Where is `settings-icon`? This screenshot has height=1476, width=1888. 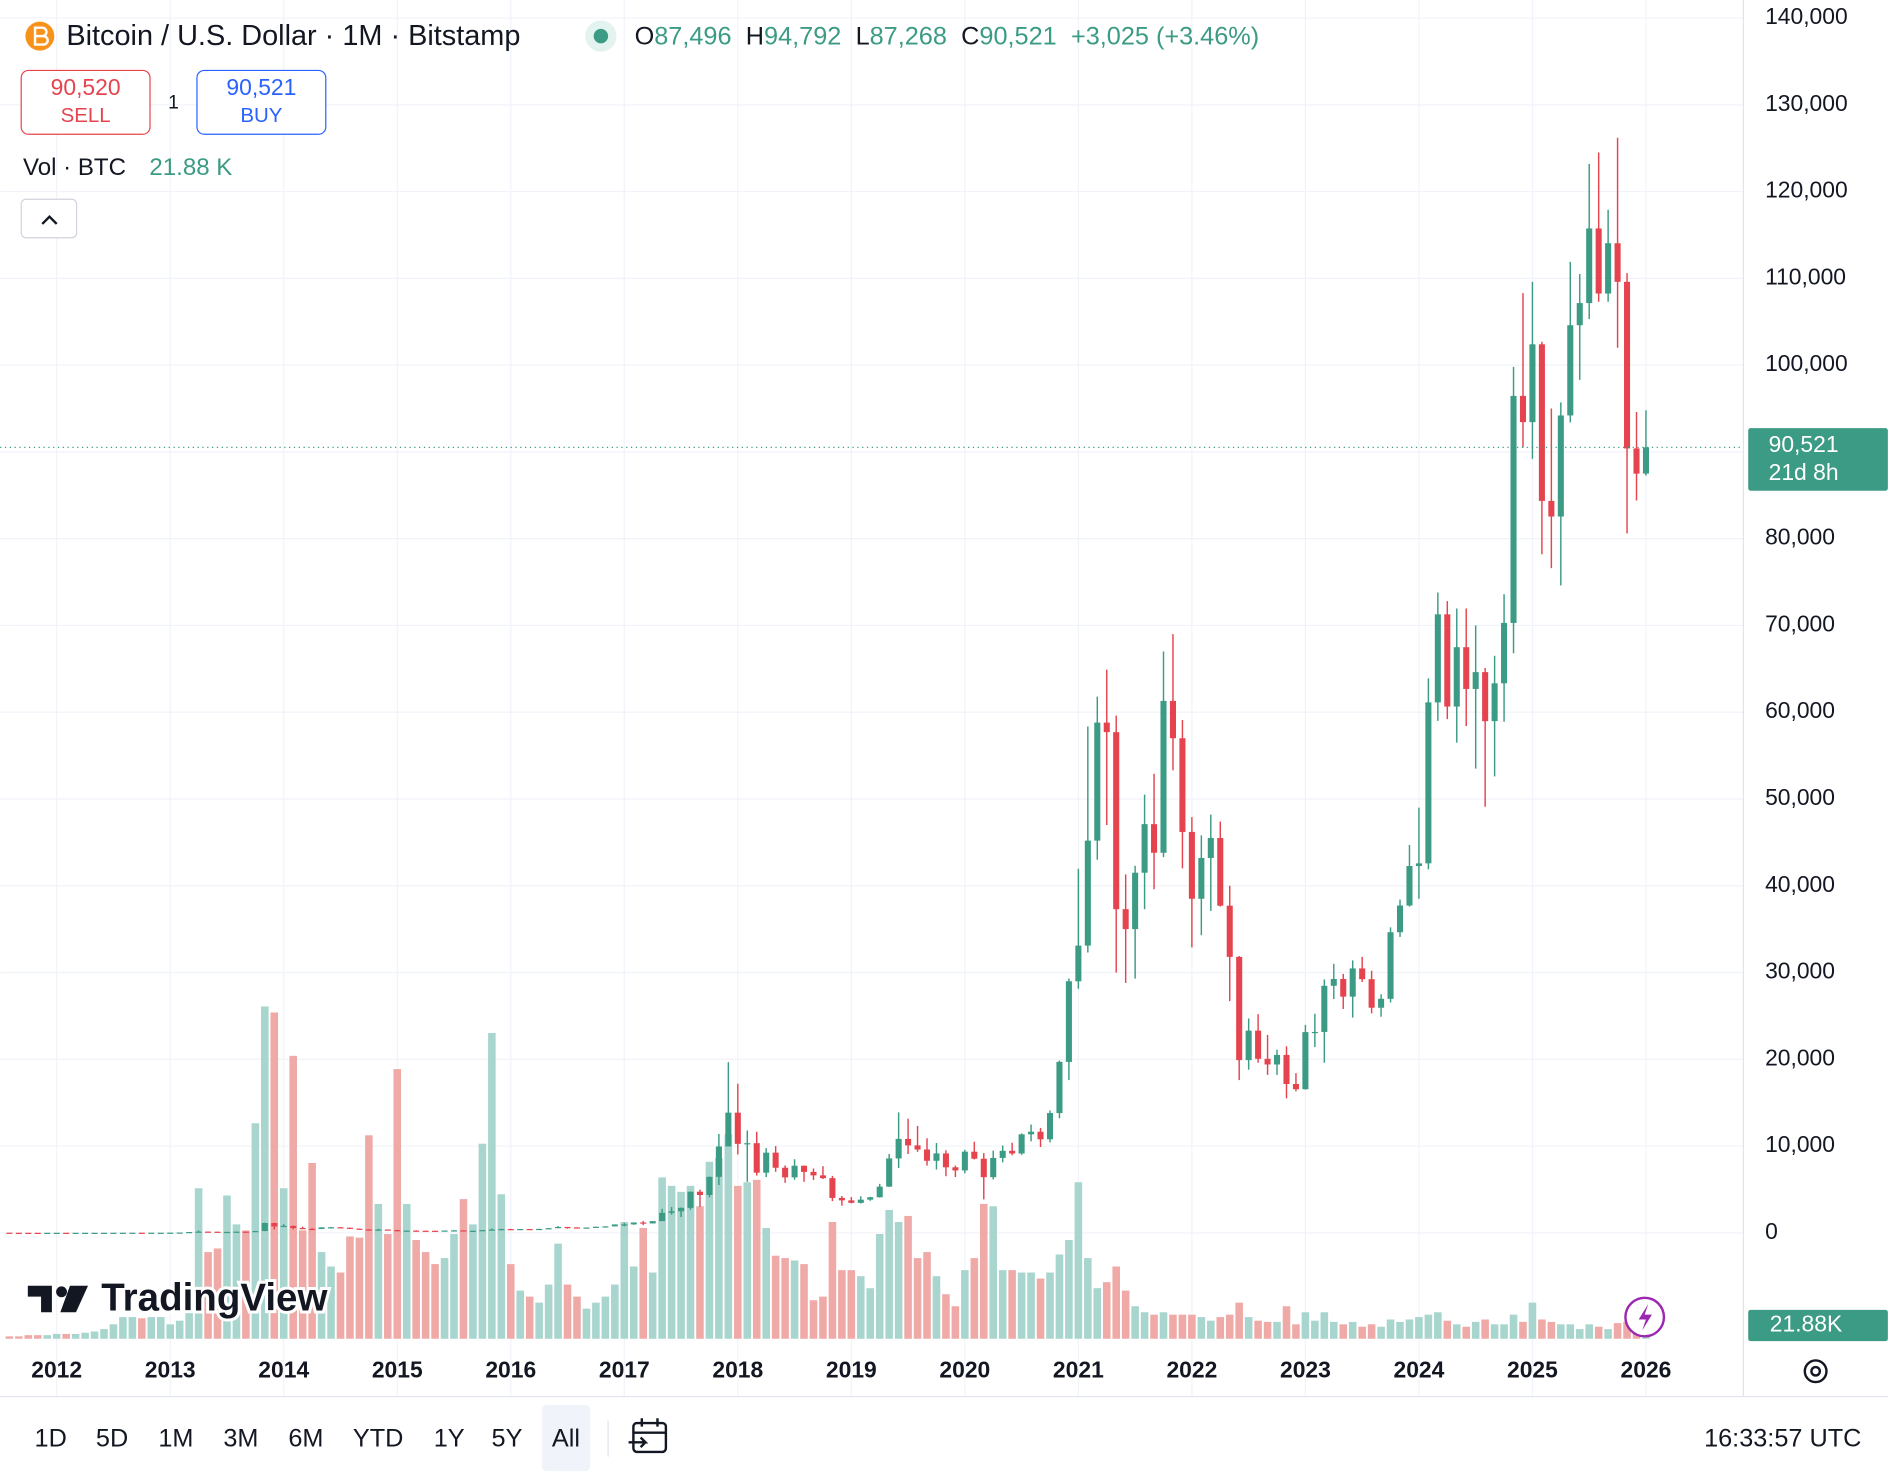
settings-icon is located at coordinates (1816, 1371).